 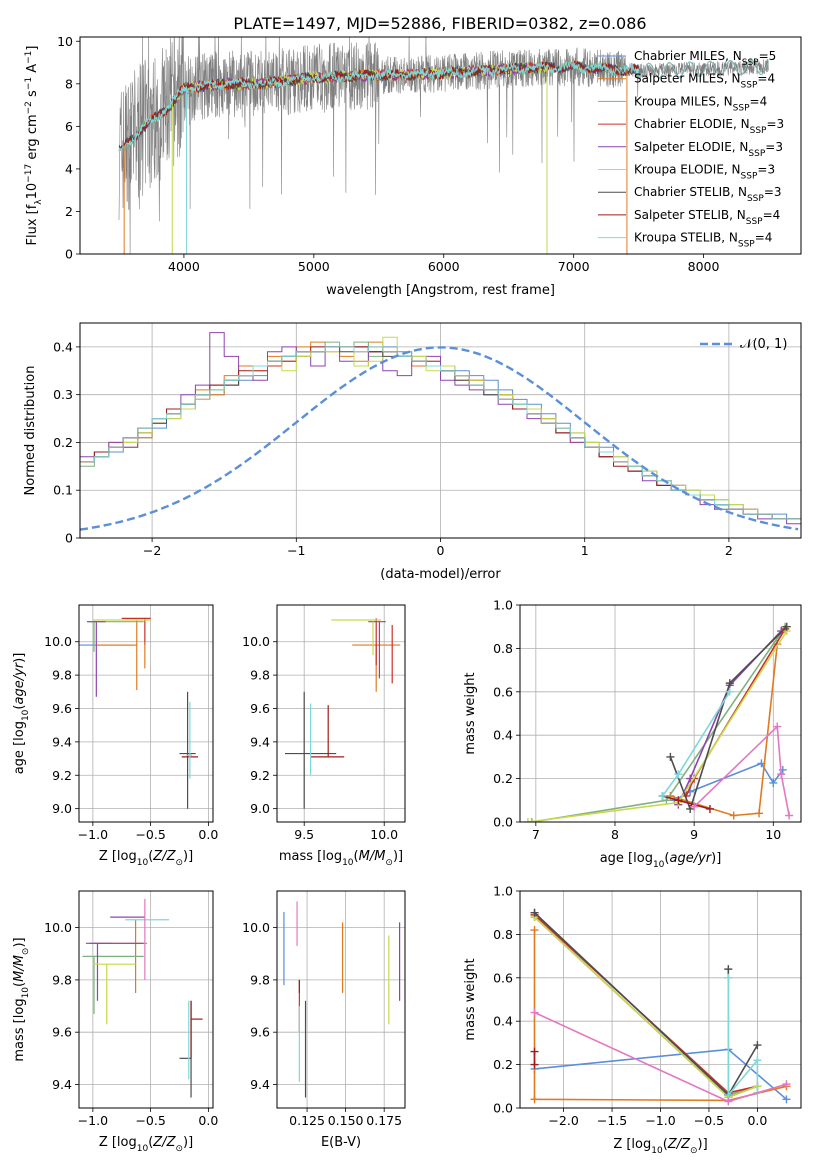 What do you see at coordinates (62, 808) in the screenshot?
I see `y-tick-label: 9.0` at bounding box center [62, 808].